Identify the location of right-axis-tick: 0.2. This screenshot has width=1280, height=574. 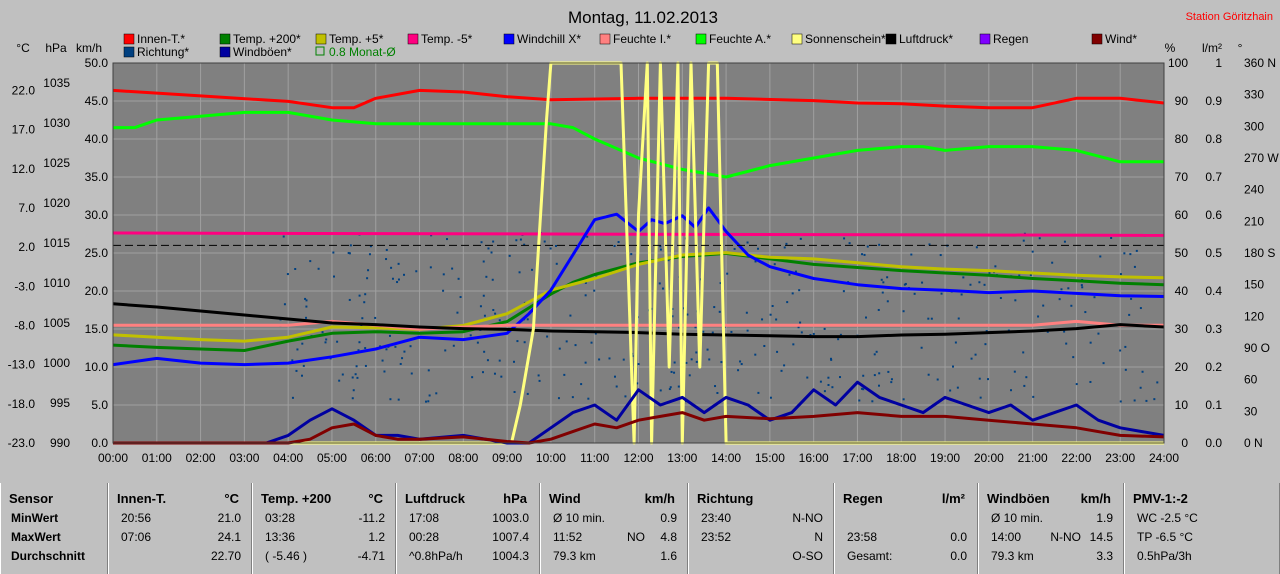
(1213, 367).